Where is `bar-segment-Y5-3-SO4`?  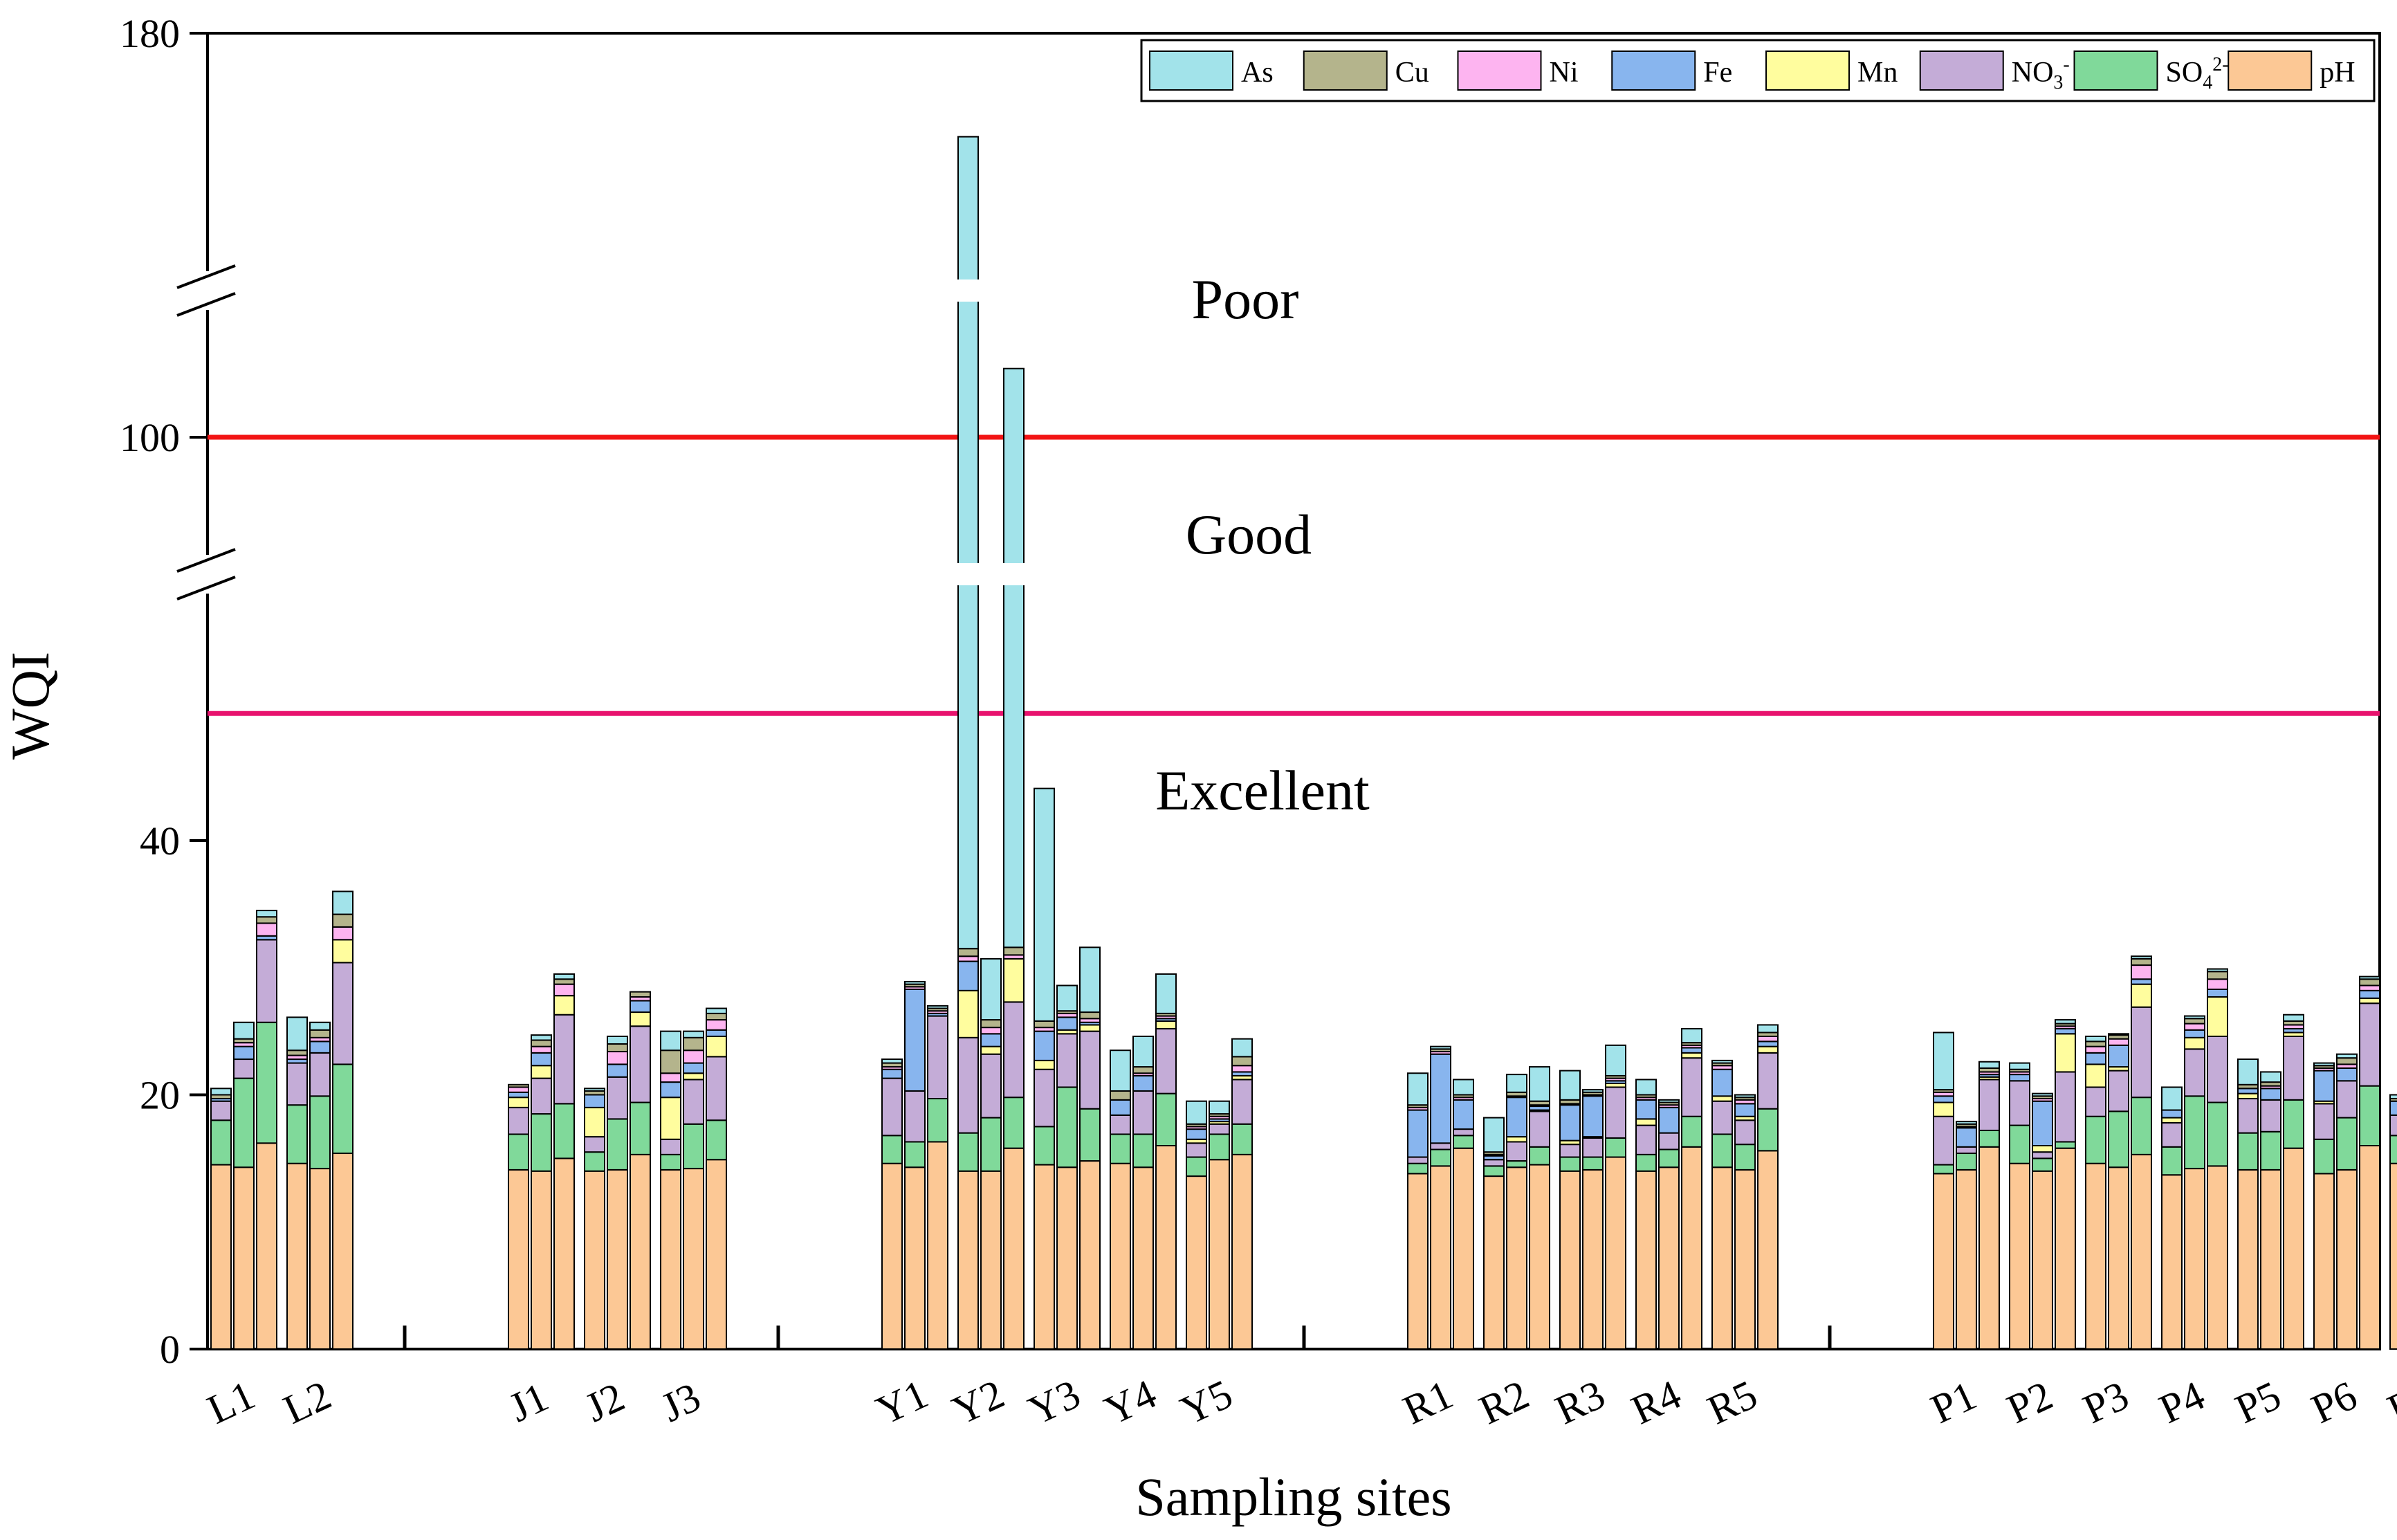
bar-segment-Y5-3-SO4 is located at coordinates (1242, 1139).